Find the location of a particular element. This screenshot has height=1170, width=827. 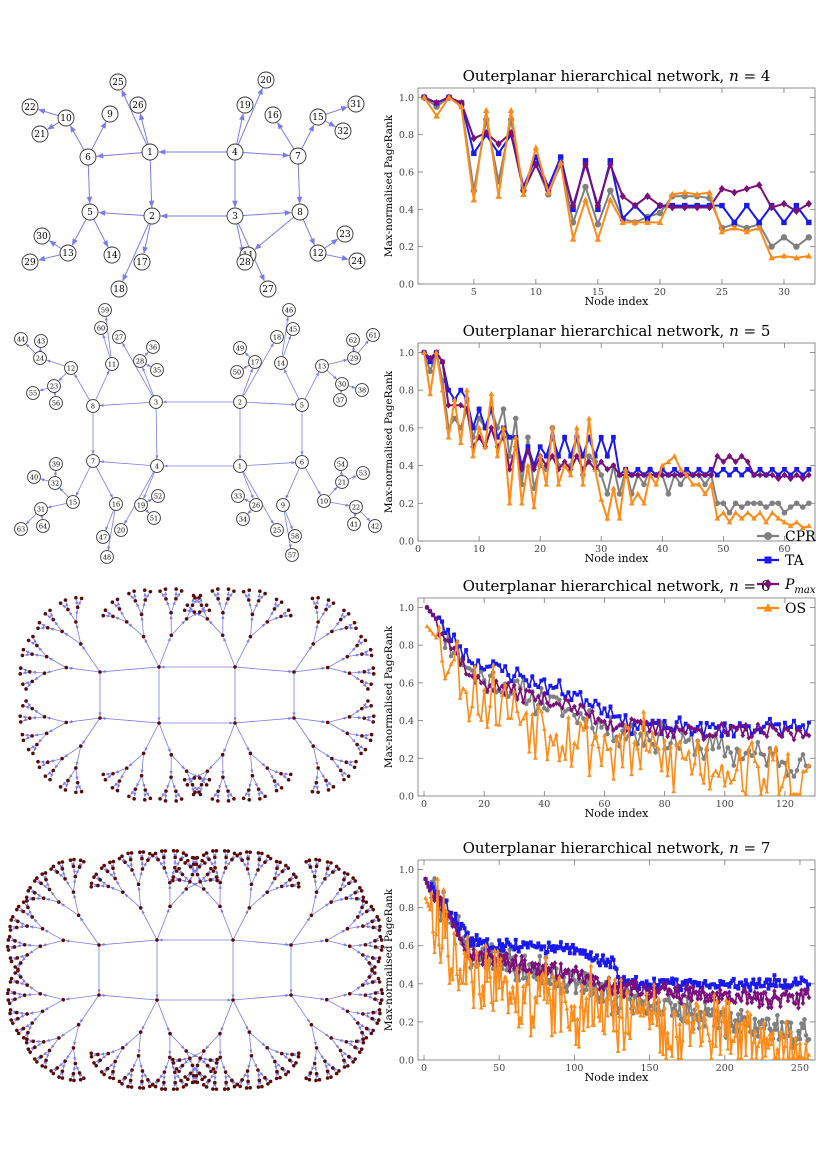

node-label: 3 is located at coordinates (156, 402).